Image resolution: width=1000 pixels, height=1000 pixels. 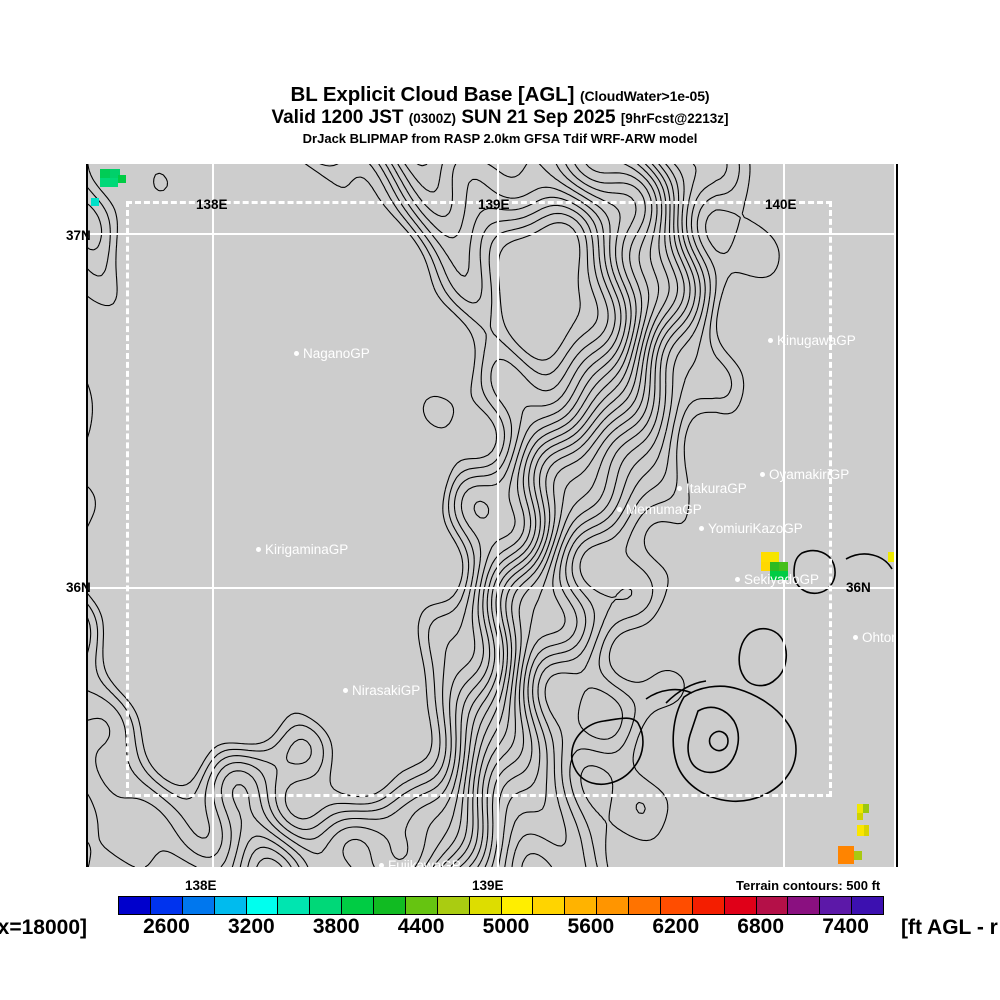 I want to click on colorbar-tick-3200: 3200, so click(x=251, y=926).